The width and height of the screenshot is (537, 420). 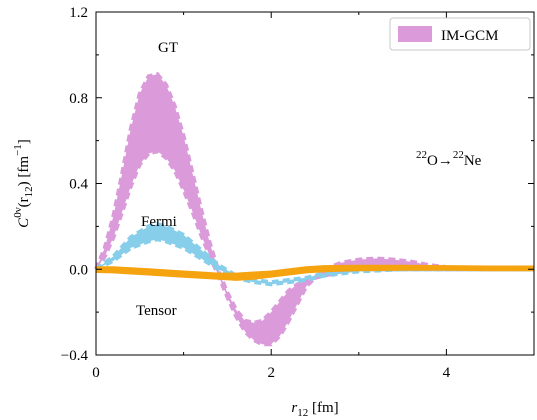 What do you see at coordinates (159, 222) in the screenshot?
I see `fermi-label: Fermi` at bounding box center [159, 222].